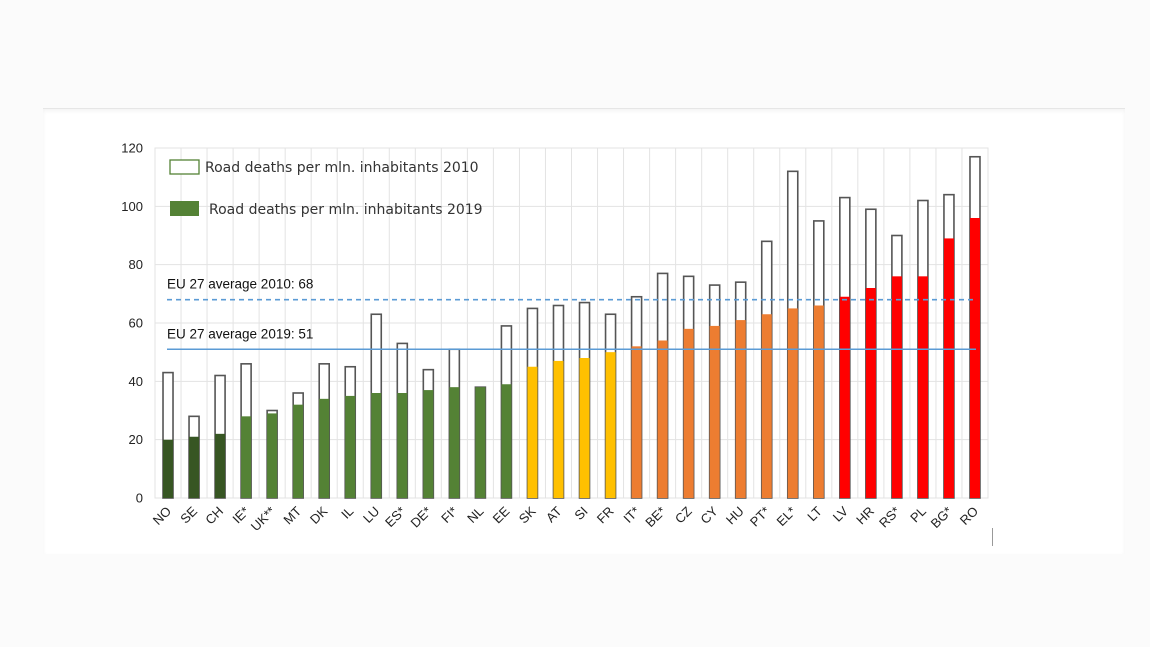 This screenshot has width=1150, height=647. Describe the element at coordinates (662, 419) in the screenshot. I see `bar-2019-BE` at that location.